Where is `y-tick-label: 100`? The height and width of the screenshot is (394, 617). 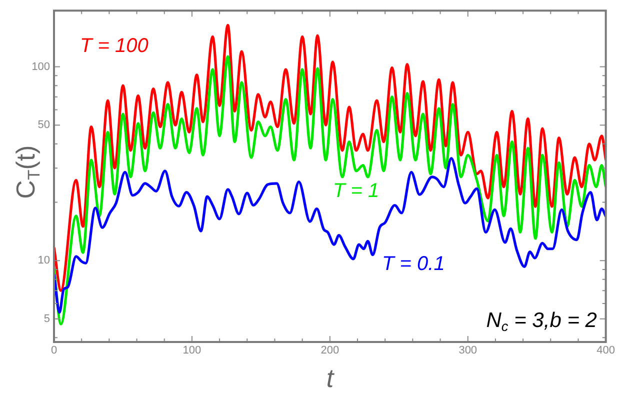 y-tick-label: 100 is located at coordinates (41, 66).